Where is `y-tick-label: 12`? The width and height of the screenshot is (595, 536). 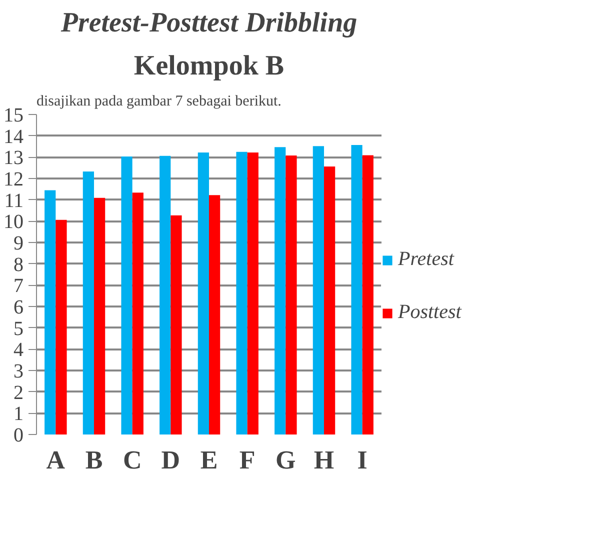
y-tick-label: 12 is located at coordinates (14, 179).